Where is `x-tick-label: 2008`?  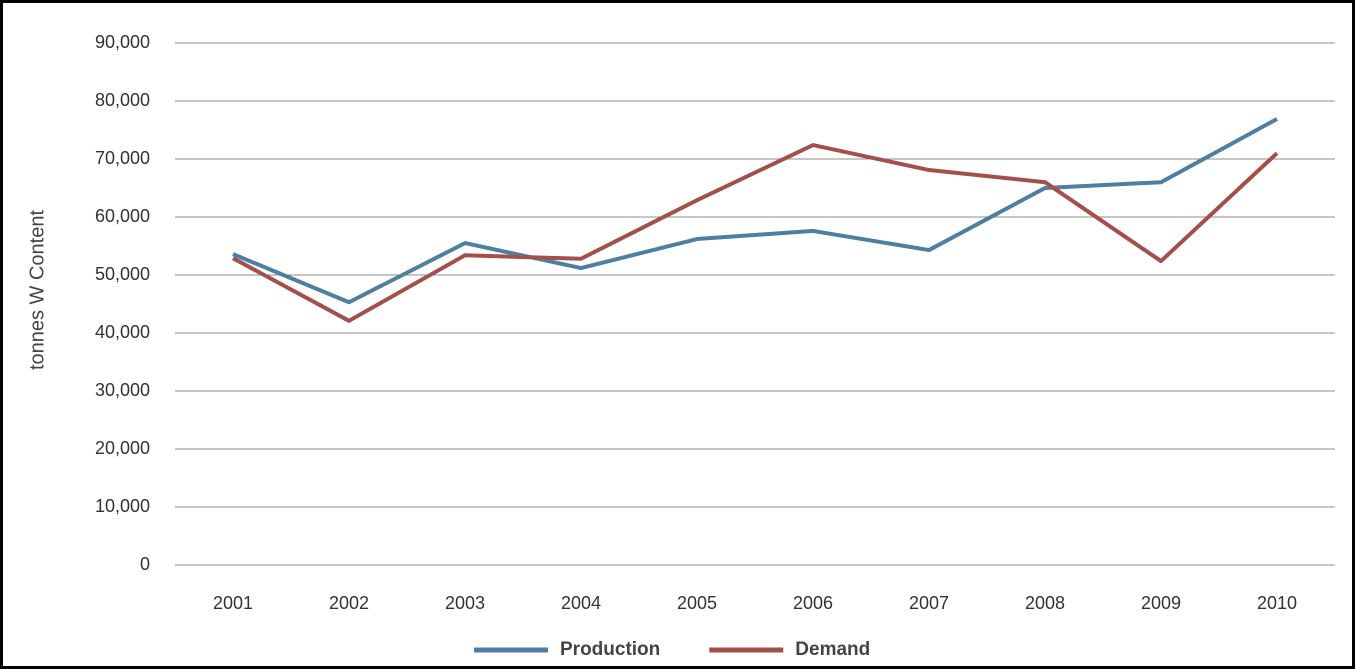
x-tick-label: 2008 is located at coordinates (1045, 603).